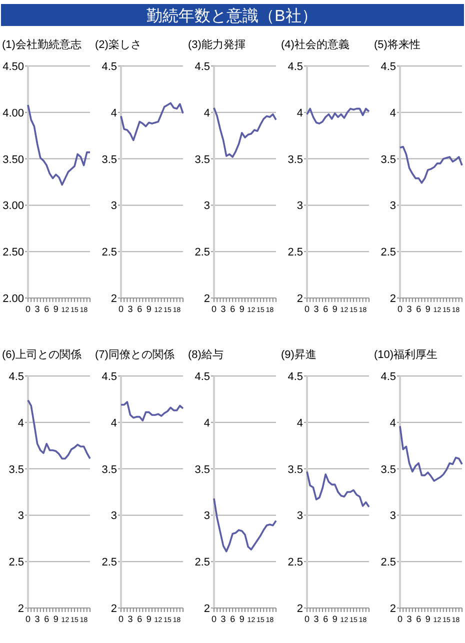 This screenshot has height=643, width=465. What do you see at coordinates (42, 354) in the screenshot?
I see `chart-title: (6)上司との関係` at bounding box center [42, 354].